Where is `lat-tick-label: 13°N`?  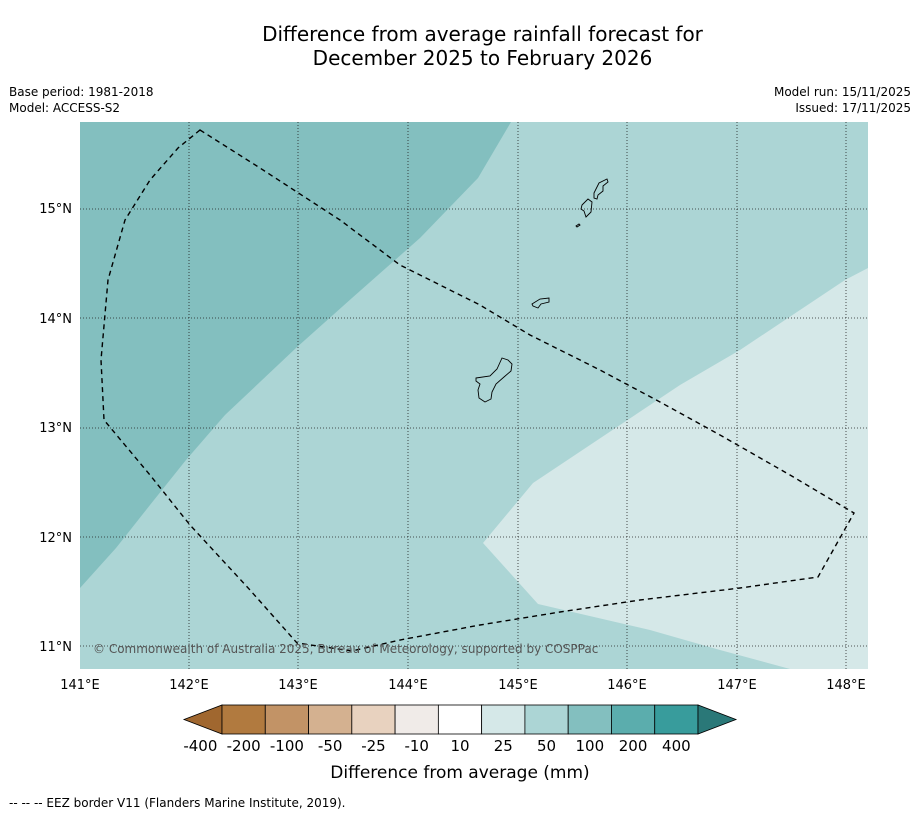 lat-tick-label: 13°N is located at coordinates (55, 428).